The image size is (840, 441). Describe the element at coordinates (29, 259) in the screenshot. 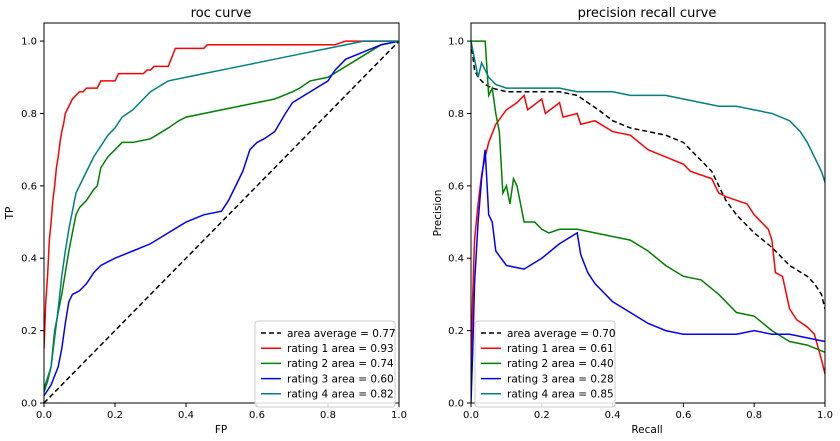

I see `roc-y-tick-label: 0.4` at that location.